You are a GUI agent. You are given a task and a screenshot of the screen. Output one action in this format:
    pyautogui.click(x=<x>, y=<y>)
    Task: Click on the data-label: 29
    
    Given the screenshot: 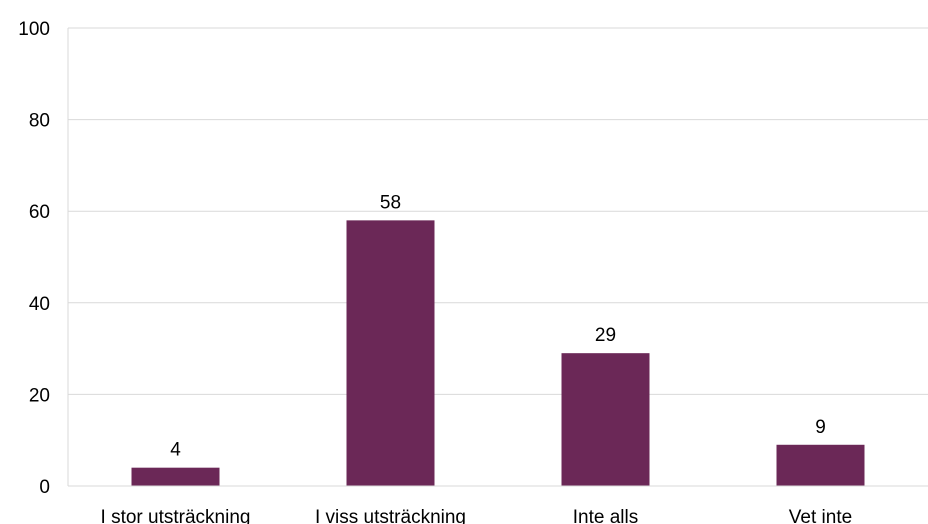 What is the action you would take?
    pyautogui.click(x=605, y=335)
    